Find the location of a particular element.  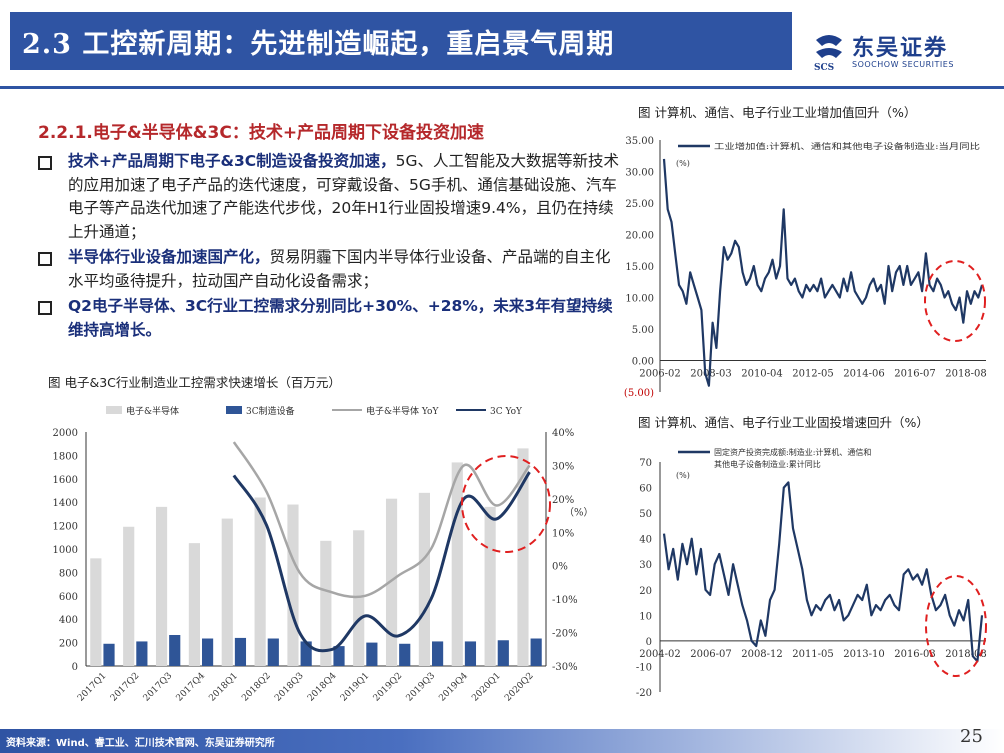

x-tick-label: 2010-04 is located at coordinates (762, 374).